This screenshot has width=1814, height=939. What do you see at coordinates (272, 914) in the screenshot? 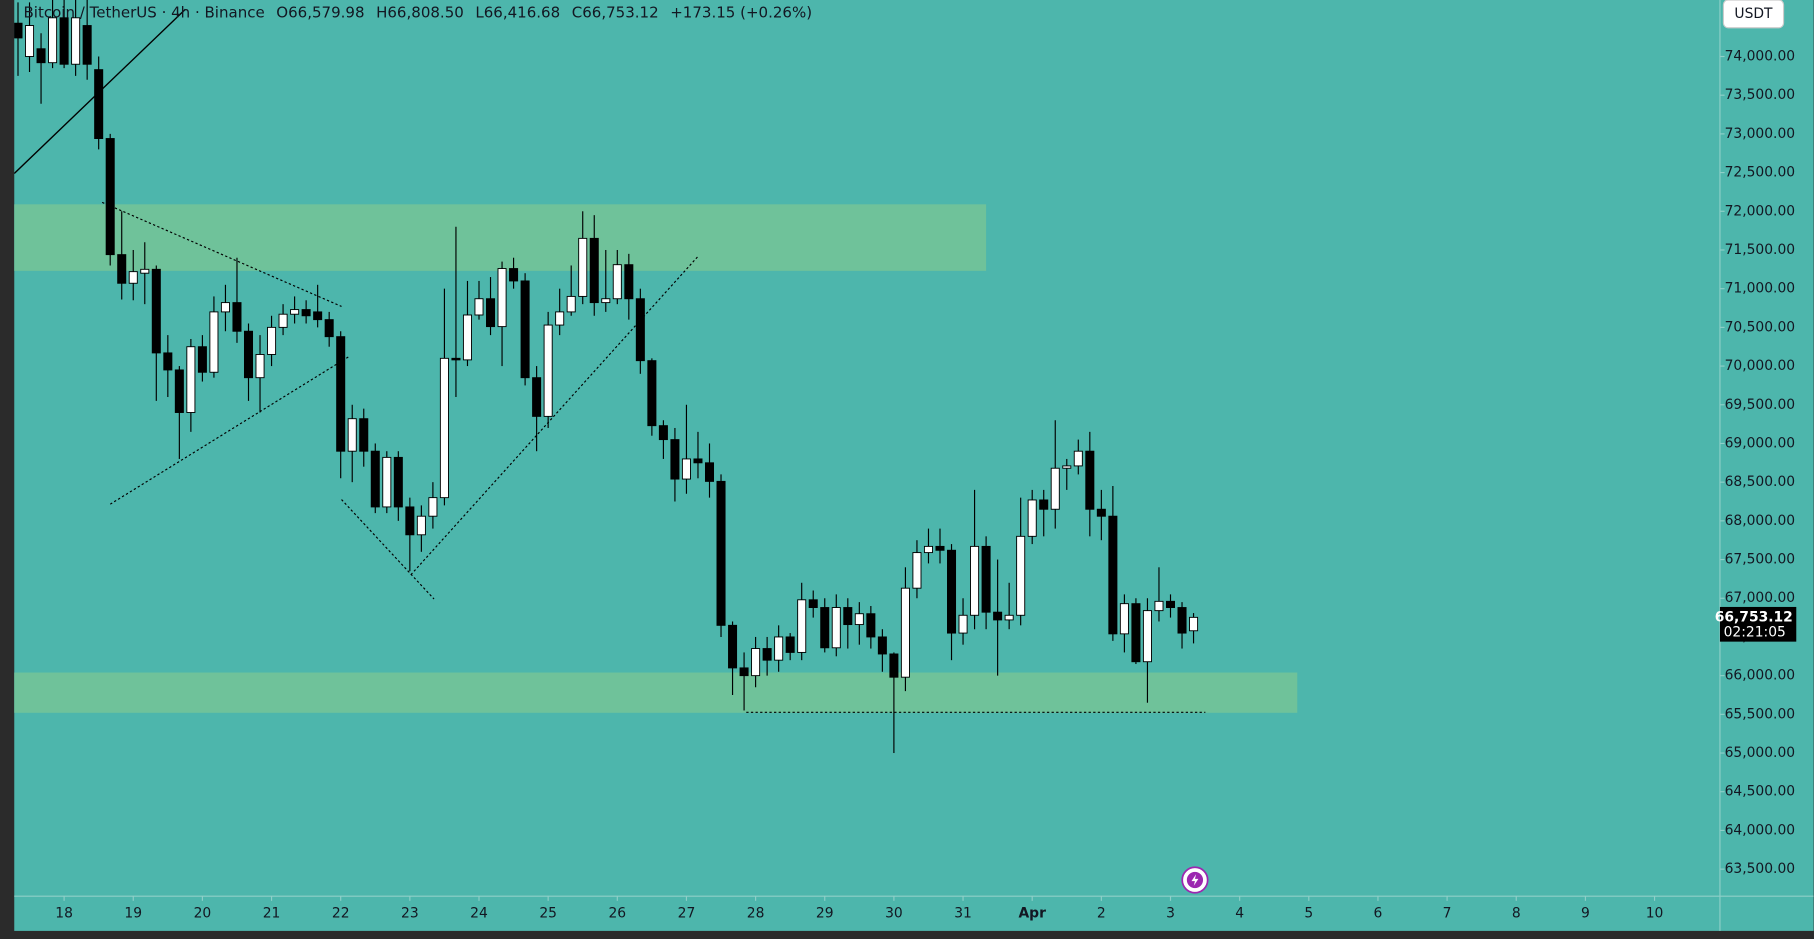
I see `x-tick-label: 21` at bounding box center [272, 914].